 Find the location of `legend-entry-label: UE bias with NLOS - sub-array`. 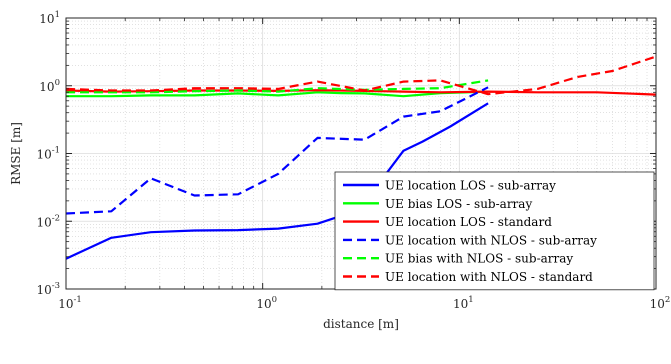

legend-entry-label: UE bias with NLOS - sub-array is located at coordinates (479, 259).